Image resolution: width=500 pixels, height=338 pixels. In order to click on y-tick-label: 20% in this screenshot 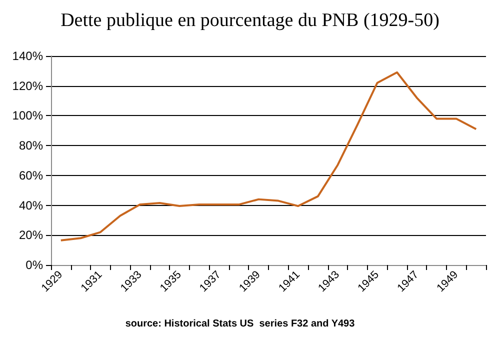, I will do `click(31, 235)`.